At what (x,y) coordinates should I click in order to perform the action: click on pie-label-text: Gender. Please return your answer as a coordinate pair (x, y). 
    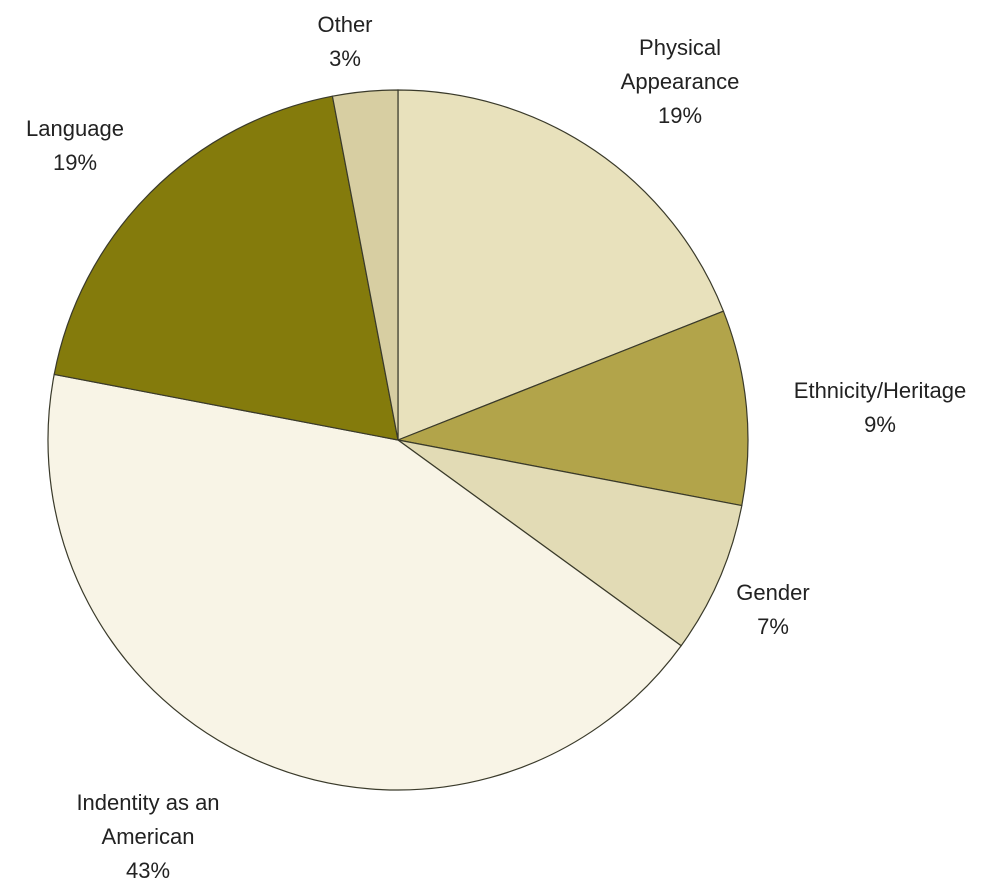
    Looking at the image, I should click on (772, 592).